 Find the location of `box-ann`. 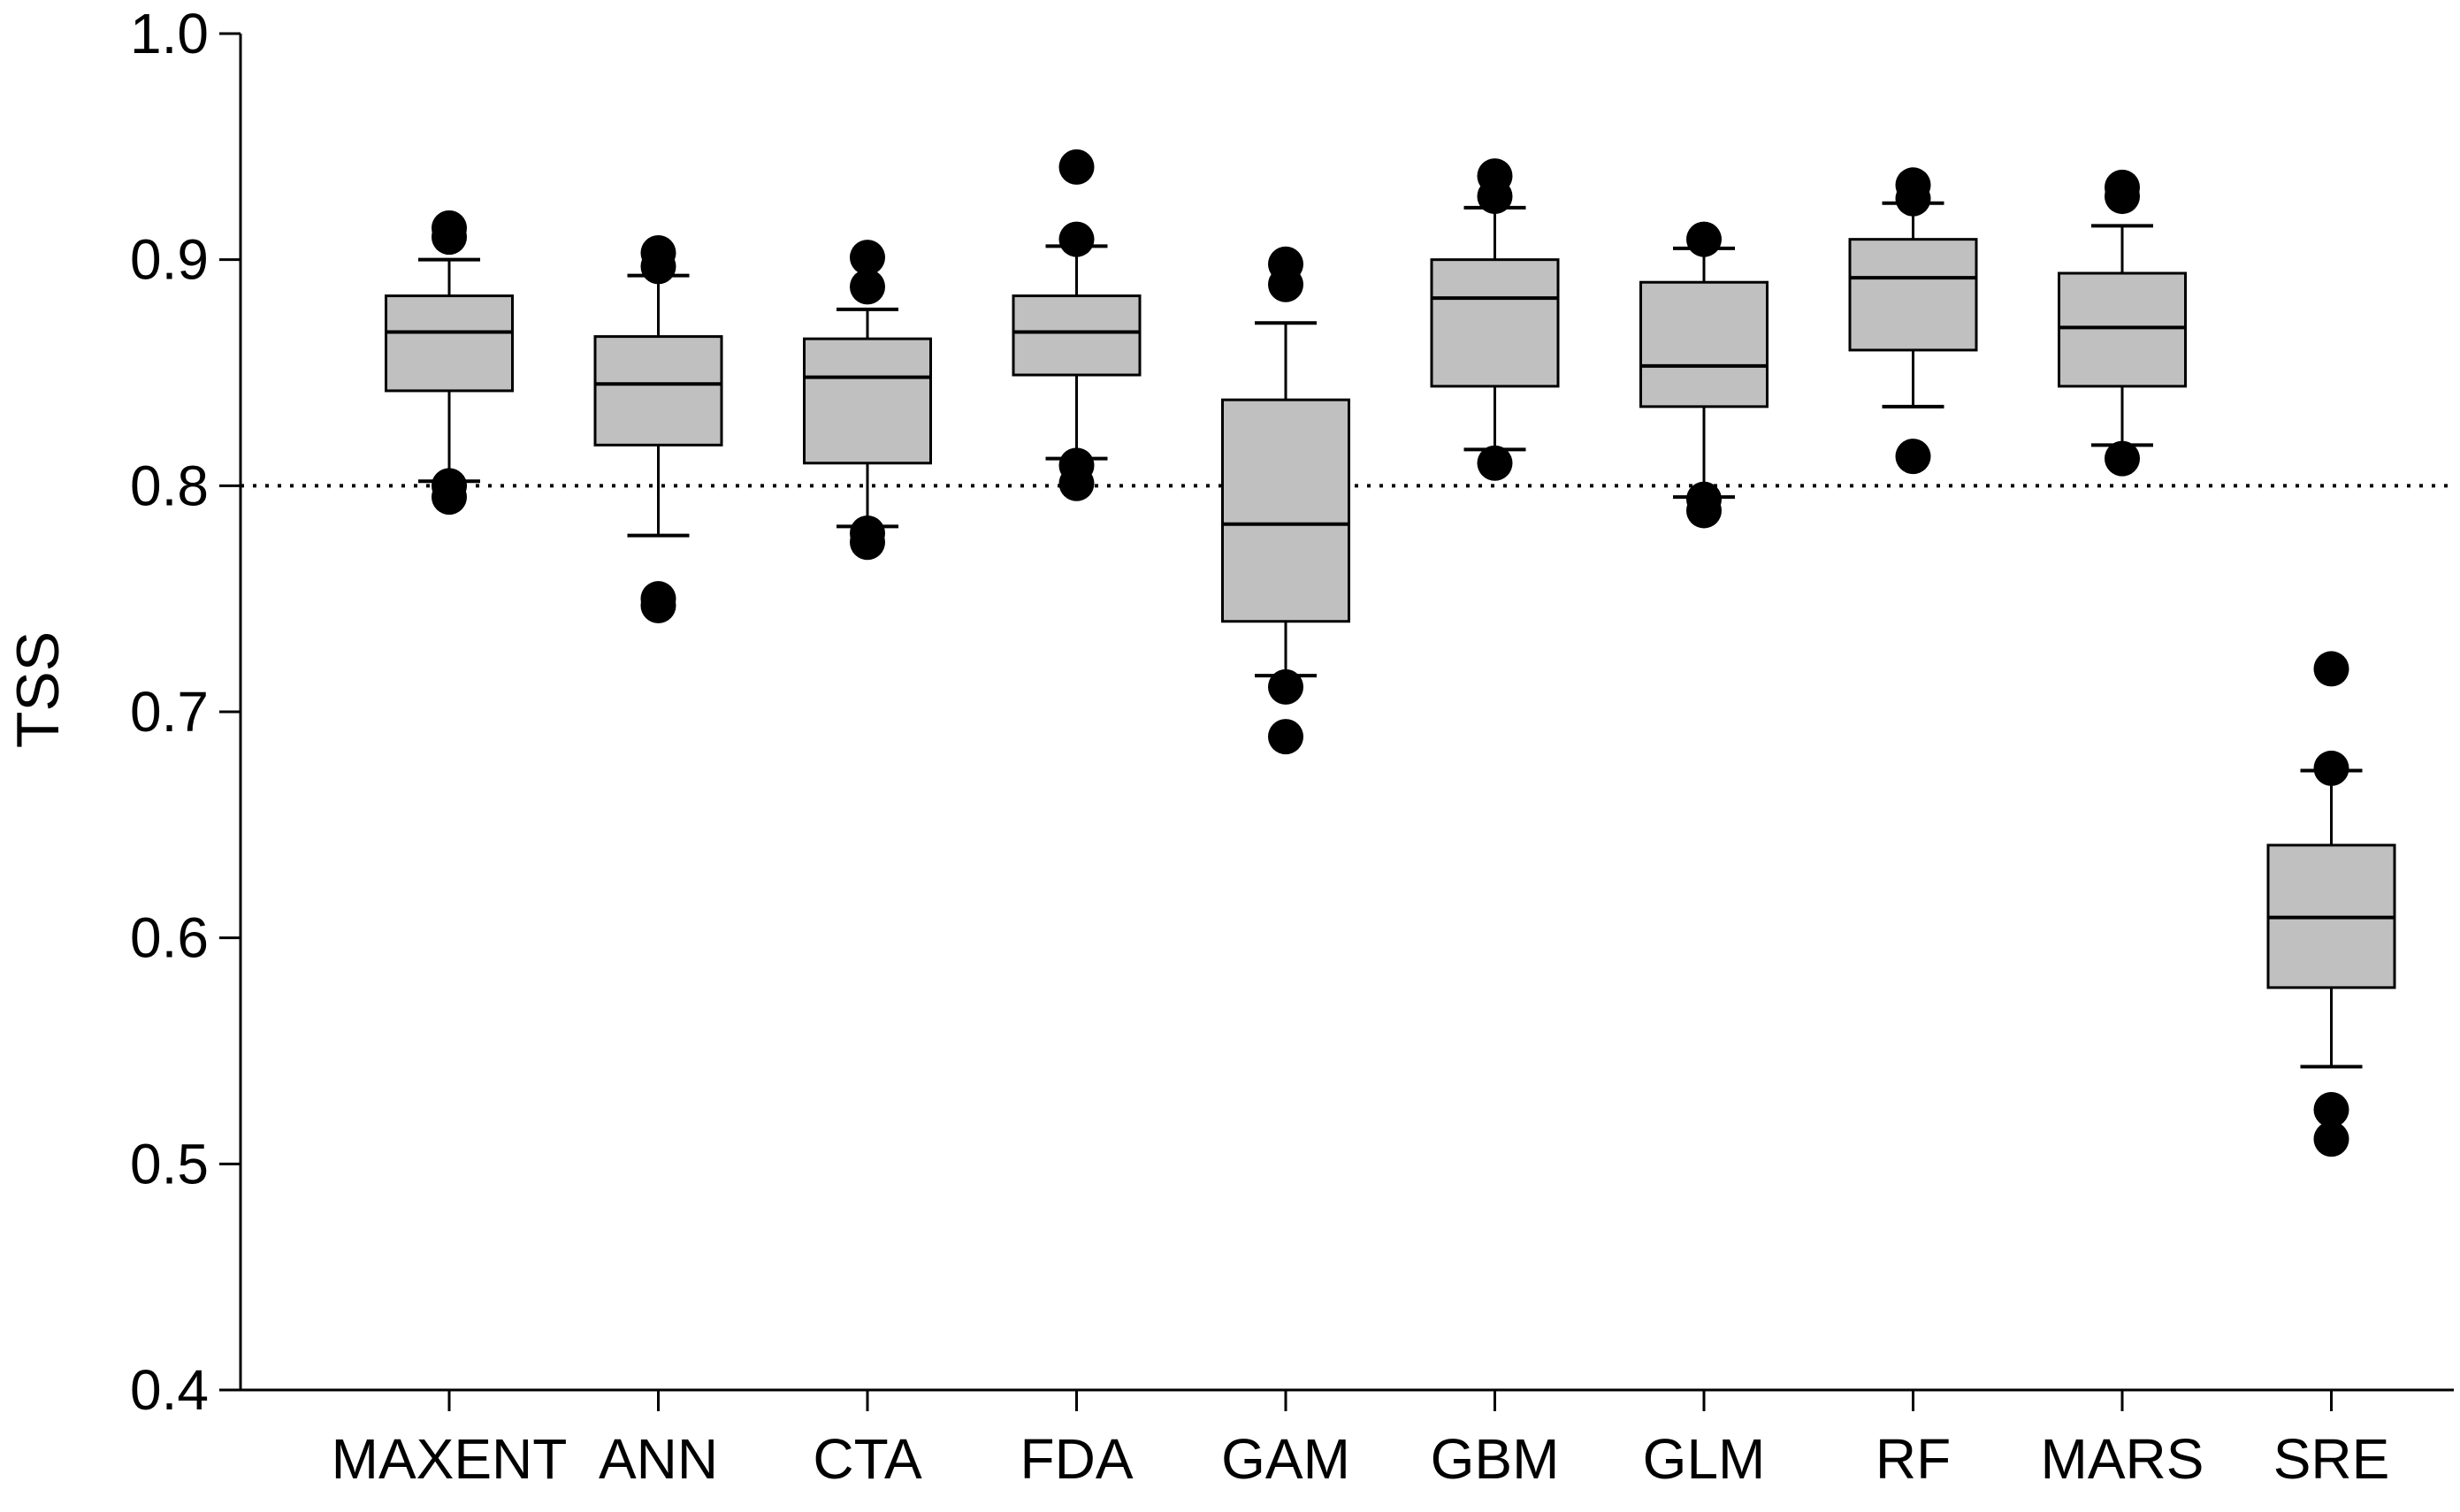

box-ann is located at coordinates (658, 428).